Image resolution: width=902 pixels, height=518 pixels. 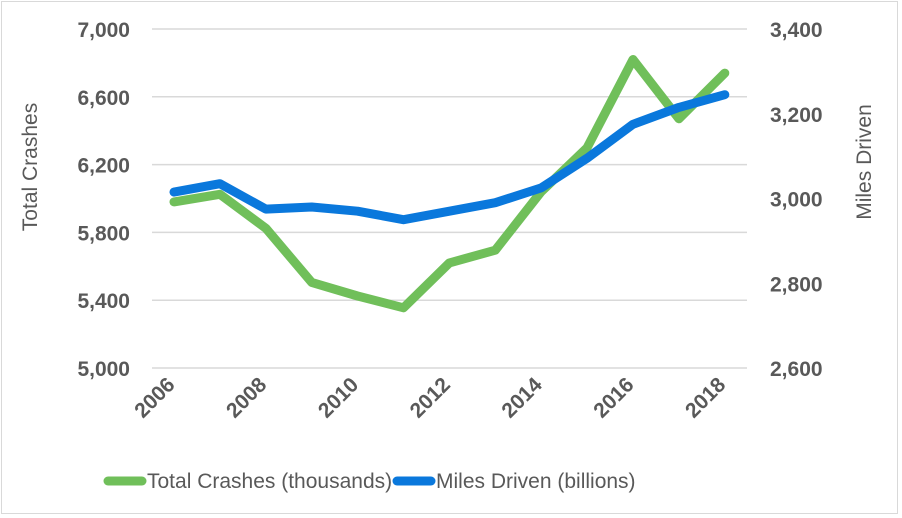 I want to click on legend-label-total-crashes: Total Crashes (thousands), so click(x=269, y=481).